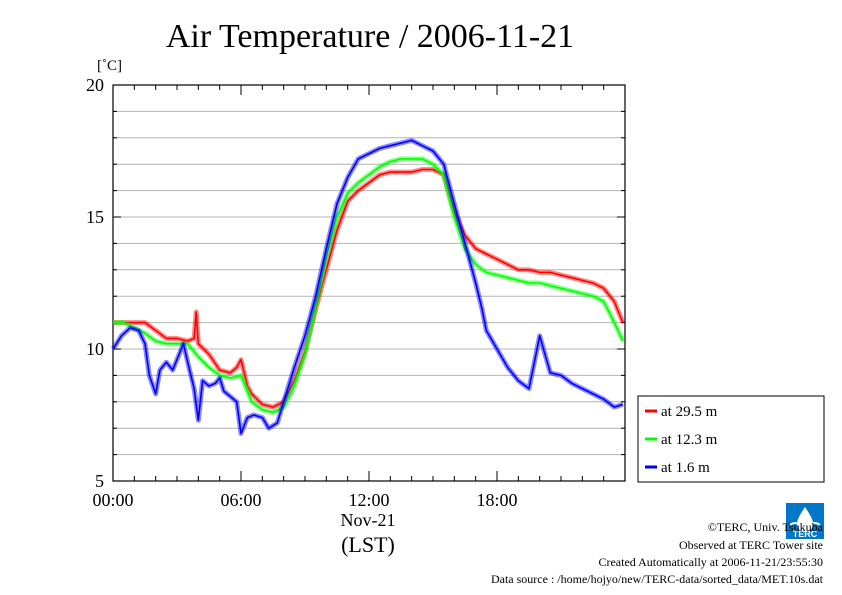  Describe the element at coordinates (370, 36) in the screenshot. I see `chart-title: Air Temperature / 2006-11-21` at that location.